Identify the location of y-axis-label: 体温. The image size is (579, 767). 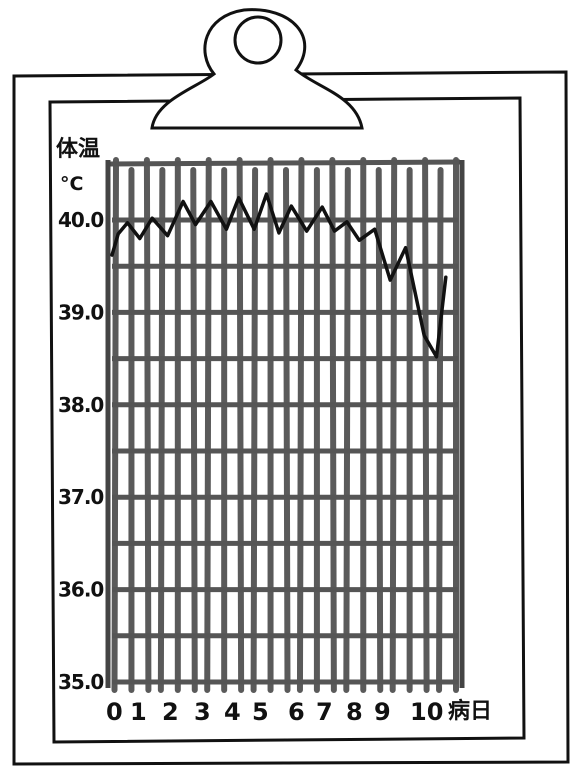
(78, 149).